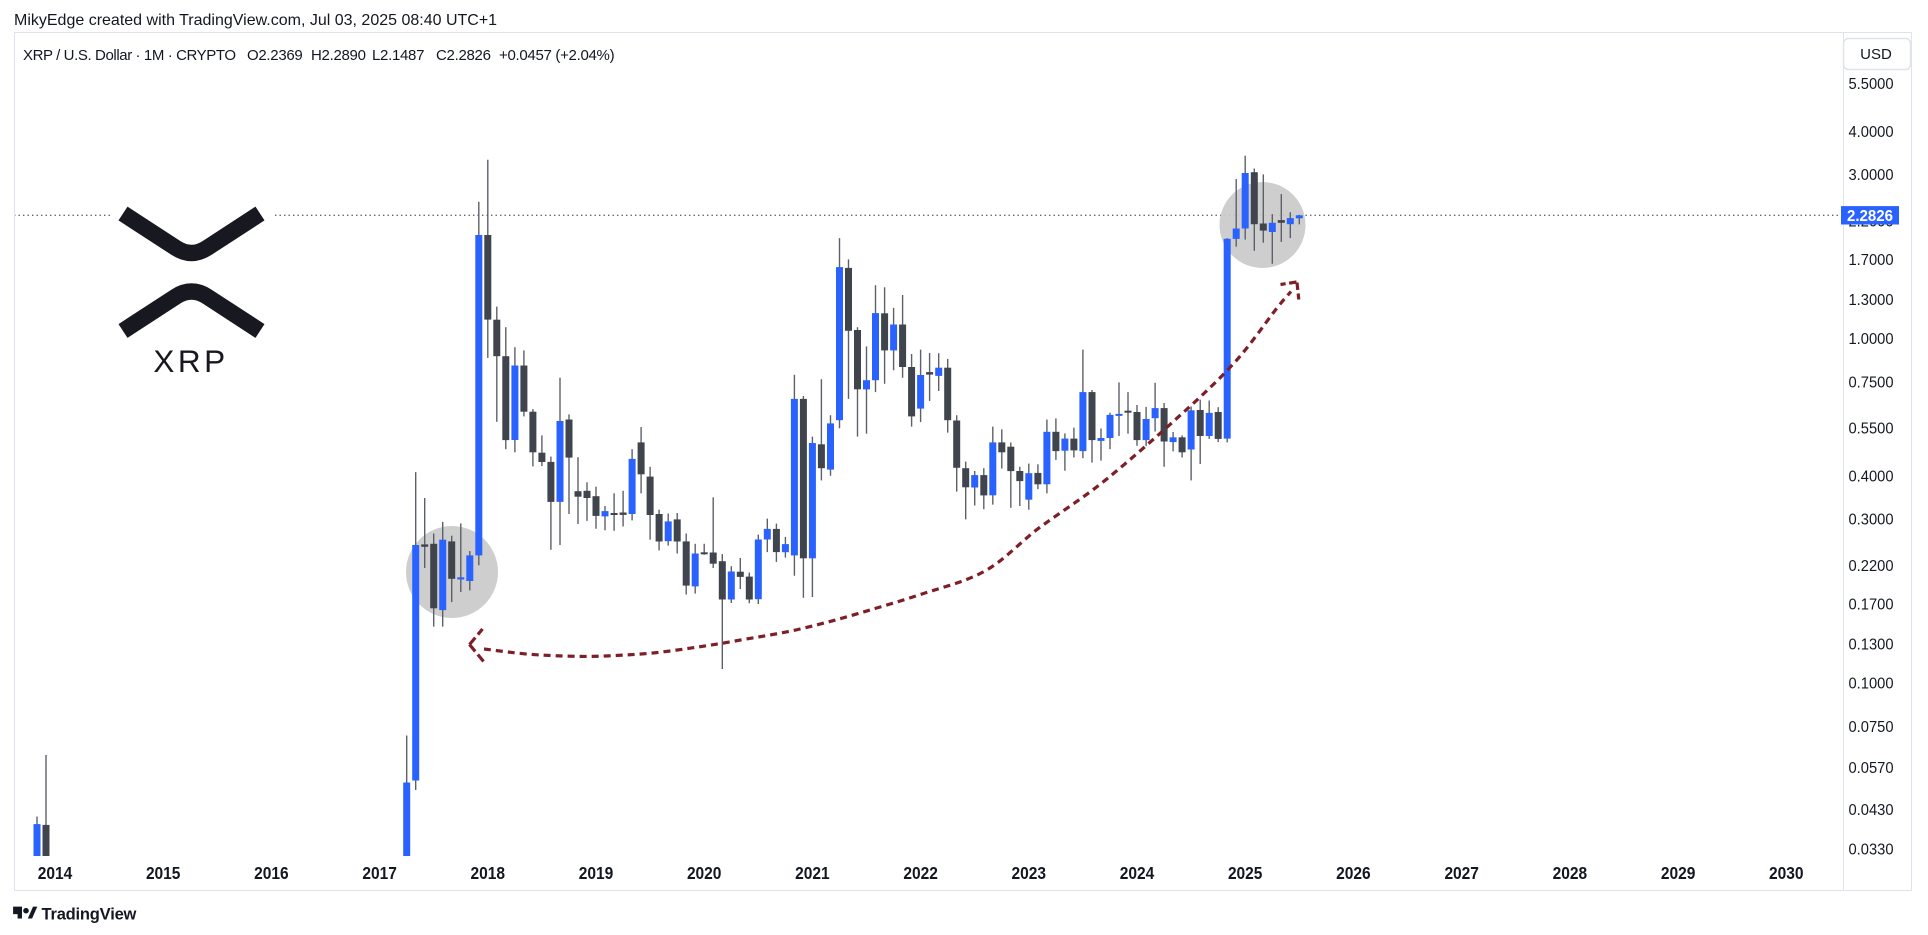  I want to click on svg-text: 0.5500, so click(1871, 429).